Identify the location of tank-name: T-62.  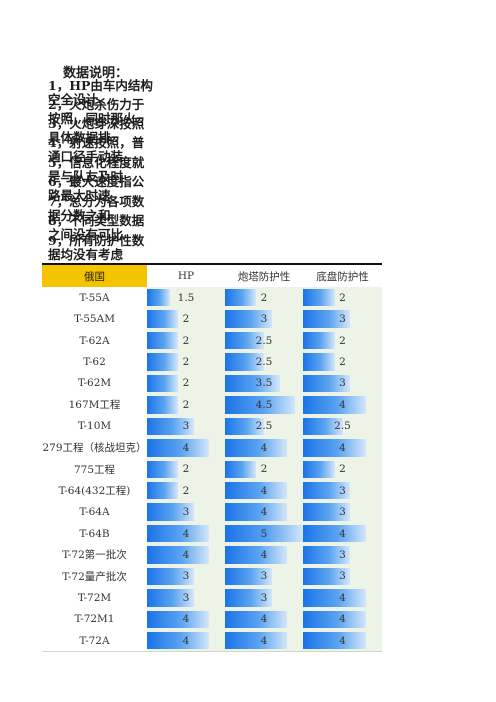
(94, 362).